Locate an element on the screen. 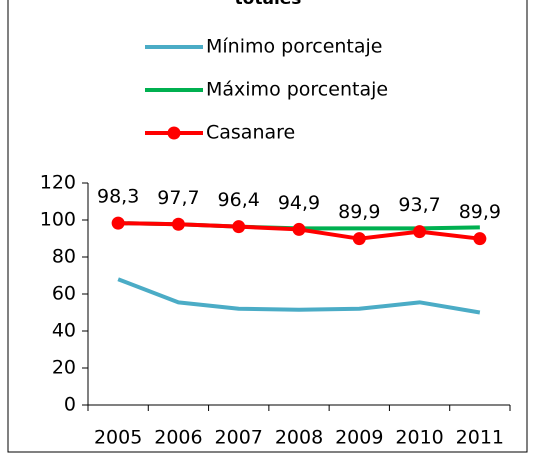 The width and height of the screenshot is (535, 459). y-tick-label: 0 is located at coordinates (70, 405).